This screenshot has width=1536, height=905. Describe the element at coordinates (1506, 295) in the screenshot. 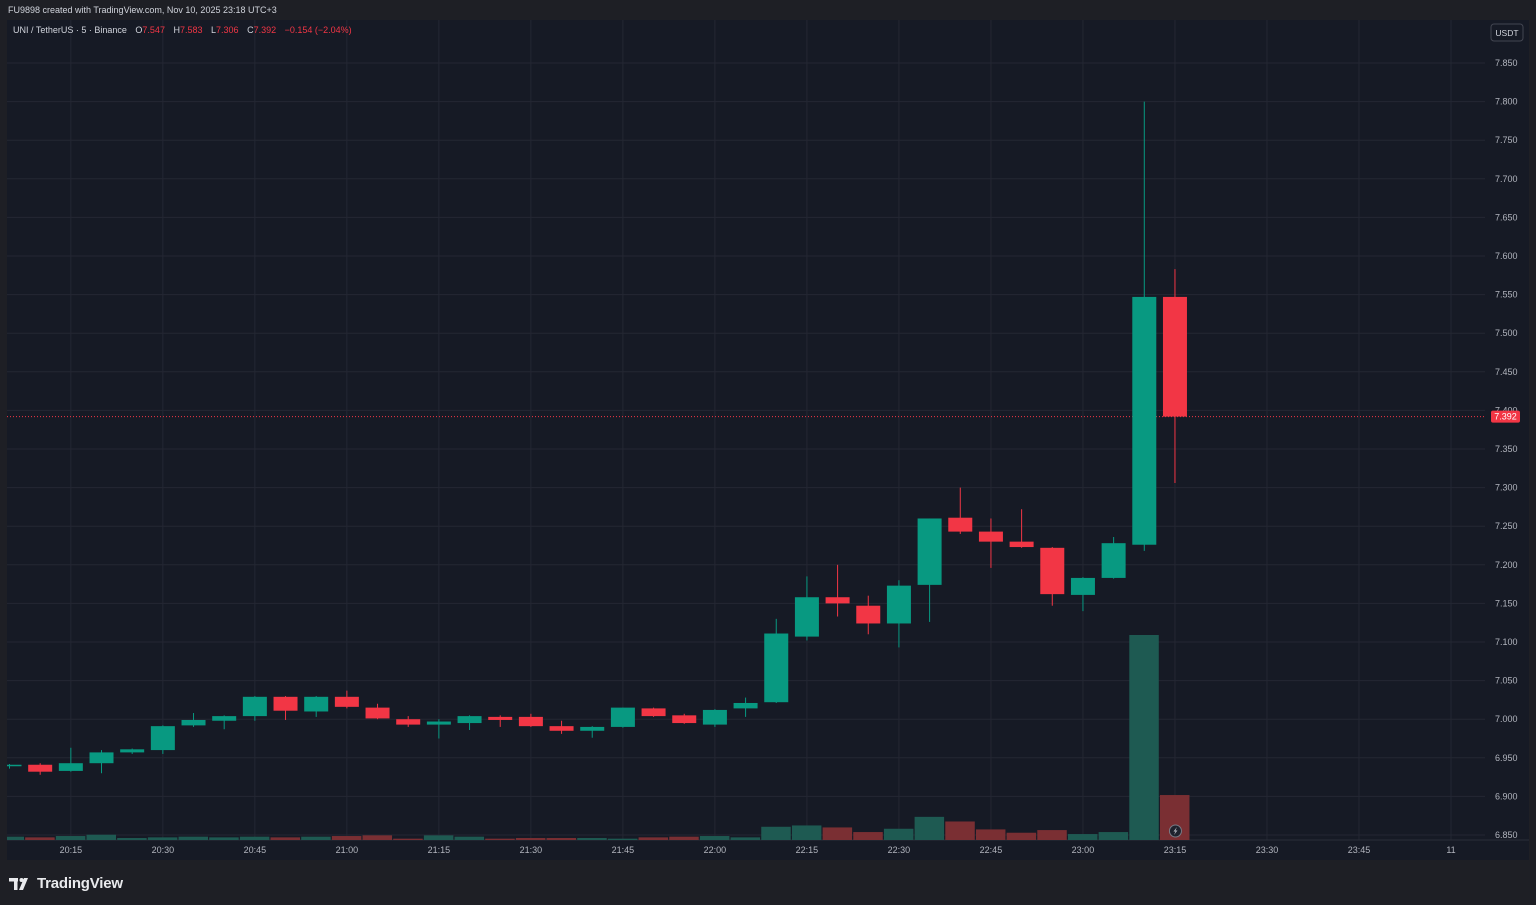

I see `y-tick-label: 7.550` at that location.